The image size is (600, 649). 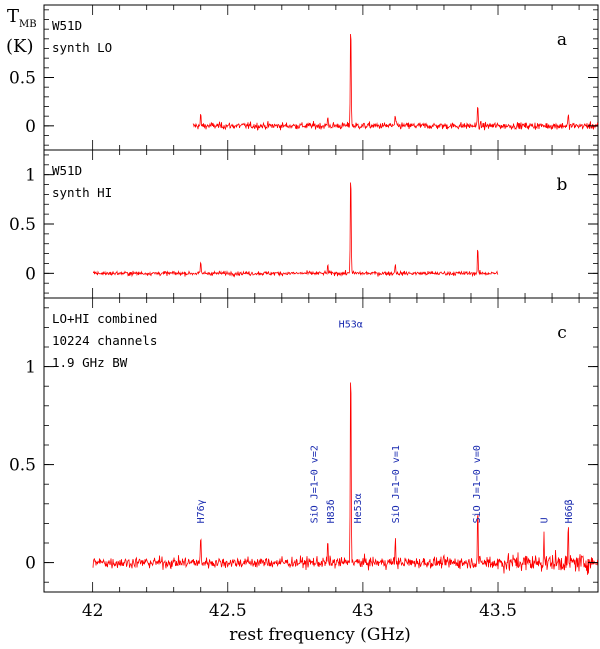 I want to click on panel-a-ytick-label: 0, so click(x=30, y=127).